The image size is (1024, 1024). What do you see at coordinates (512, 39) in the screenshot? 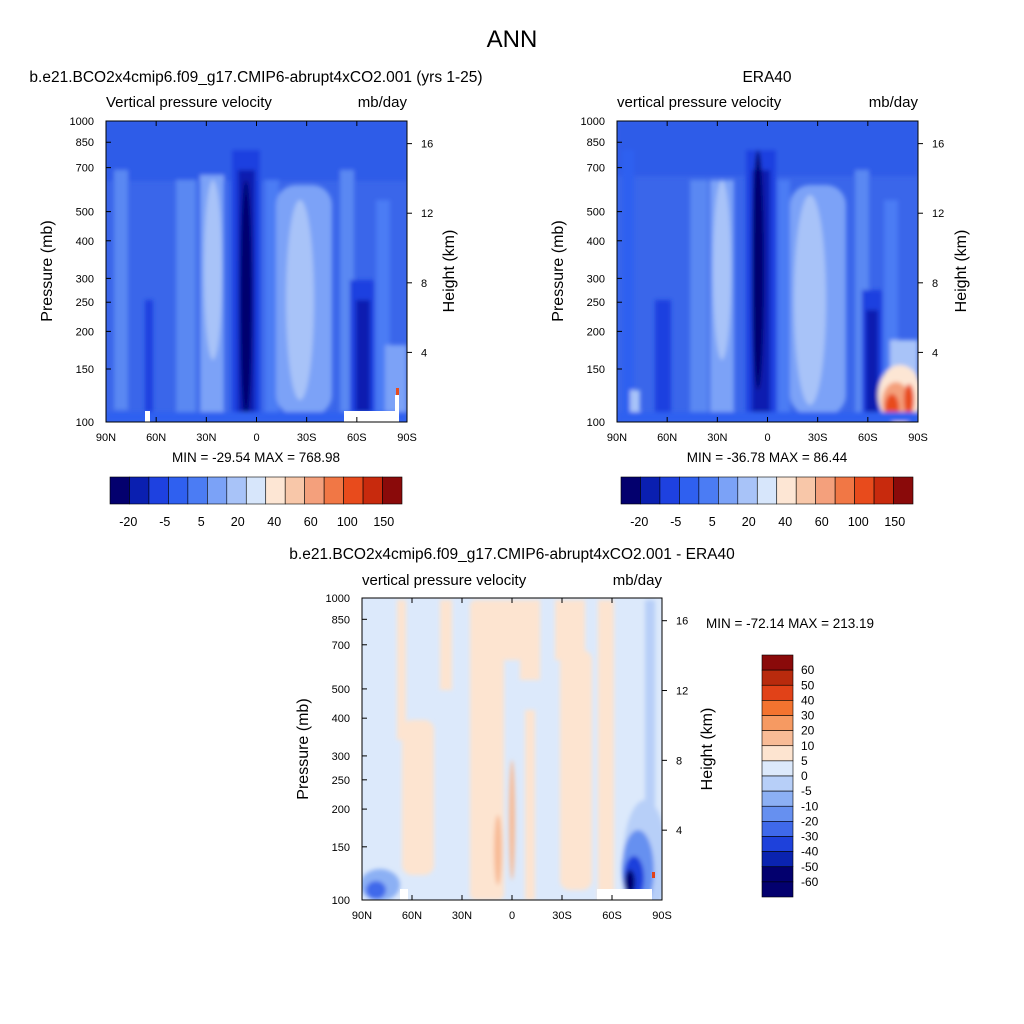
I see `figure-title: ANN` at bounding box center [512, 39].